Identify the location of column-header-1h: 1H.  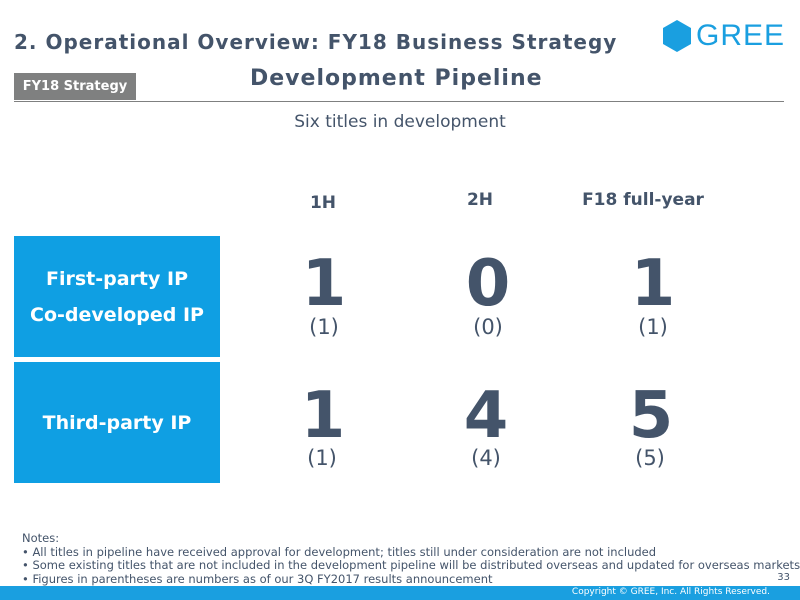
(323, 203).